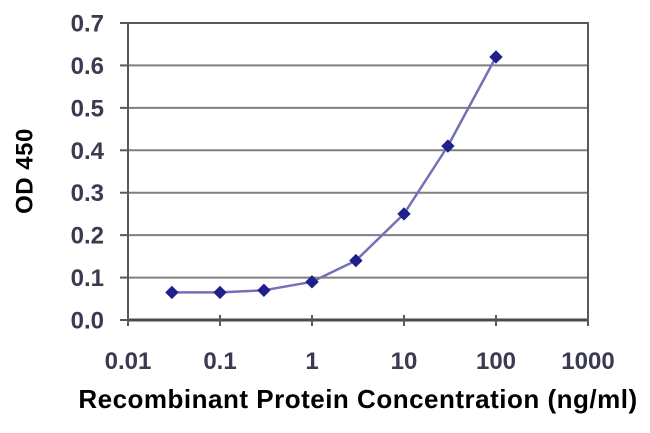 This screenshot has height=433, width=650. Describe the element at coordinates (87, 66) in the screenshot. I see `y-tick-label: 0.6` at that location.